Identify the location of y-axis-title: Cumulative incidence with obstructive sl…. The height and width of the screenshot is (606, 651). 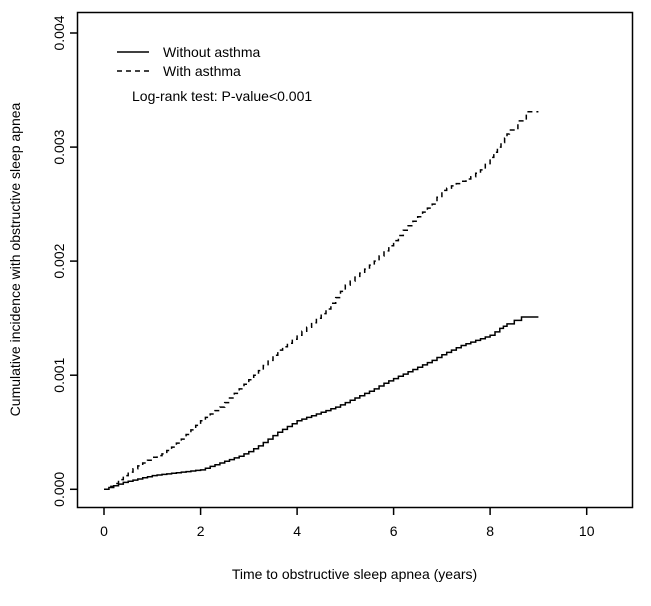
(15, 259).